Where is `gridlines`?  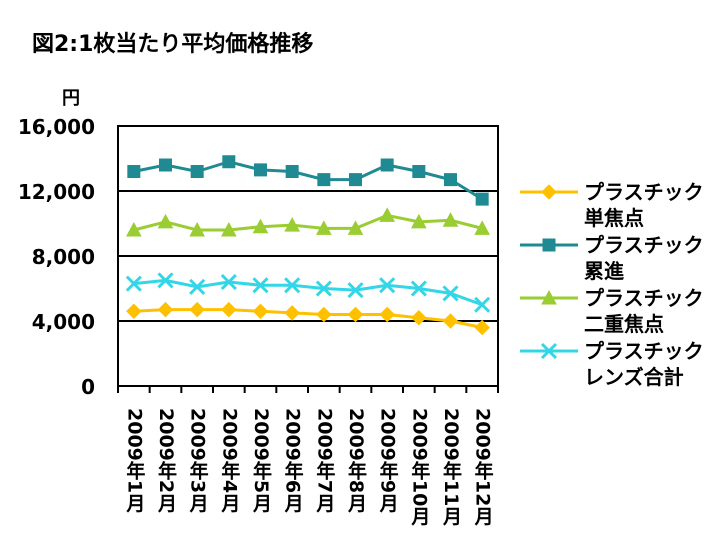 gridlines is located at coordinates (308, 256).